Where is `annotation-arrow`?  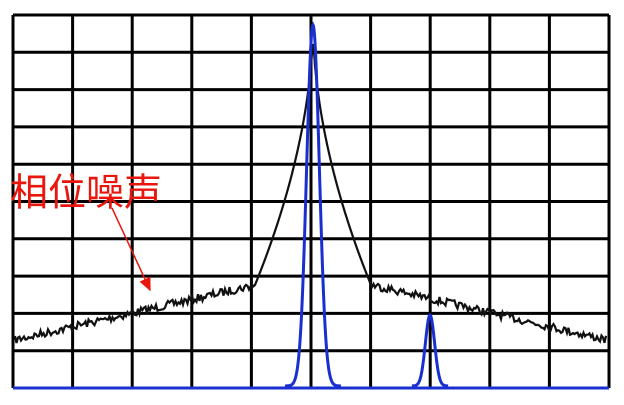
annotation-arrow is located at coordinates (131, 249).